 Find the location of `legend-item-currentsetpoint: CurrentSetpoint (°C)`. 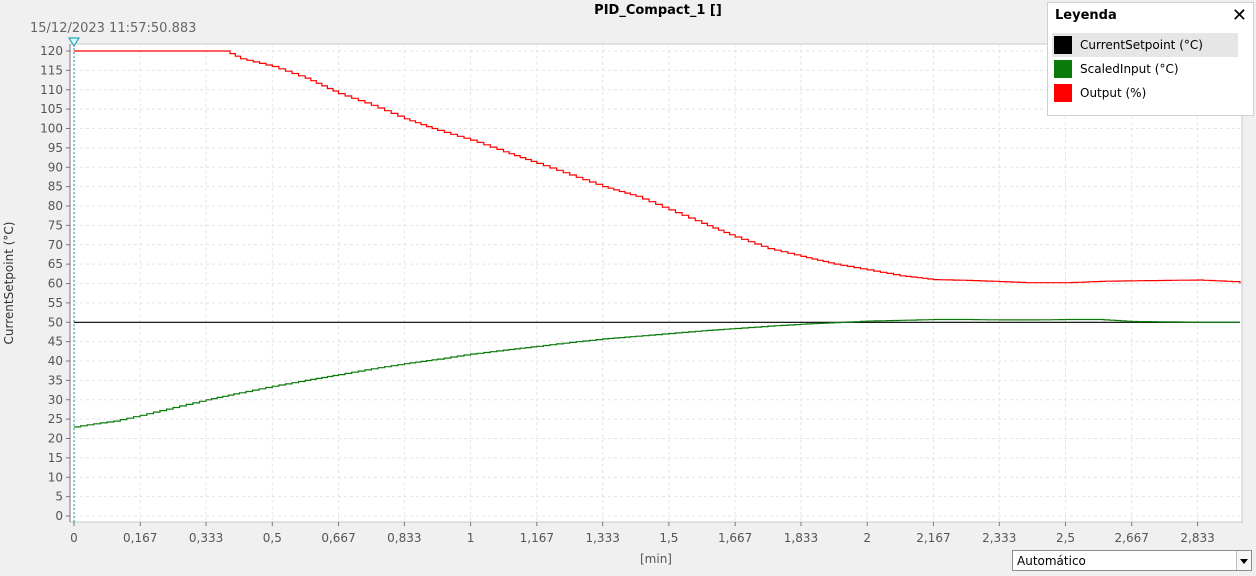

legend-item-currentsetpoint: CurrentSetpoint (°C) is located at coordinates (1145, 45).